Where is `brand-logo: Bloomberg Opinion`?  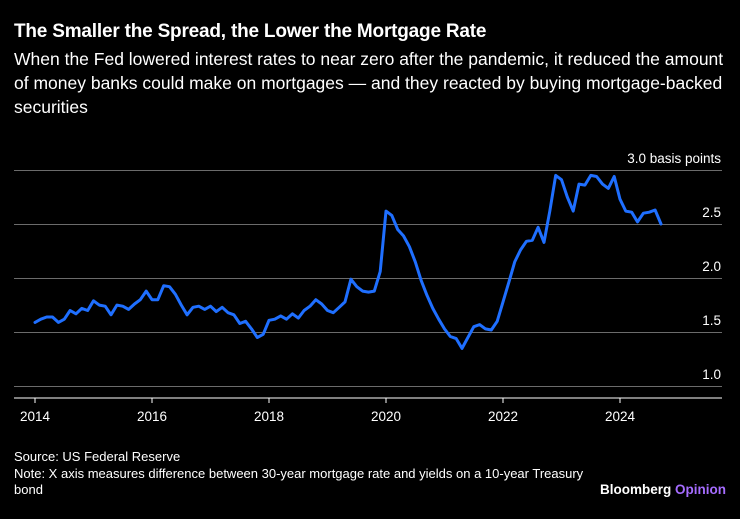 brand-logo: Bloomberg Opinion is located at coordinates (663, 489).